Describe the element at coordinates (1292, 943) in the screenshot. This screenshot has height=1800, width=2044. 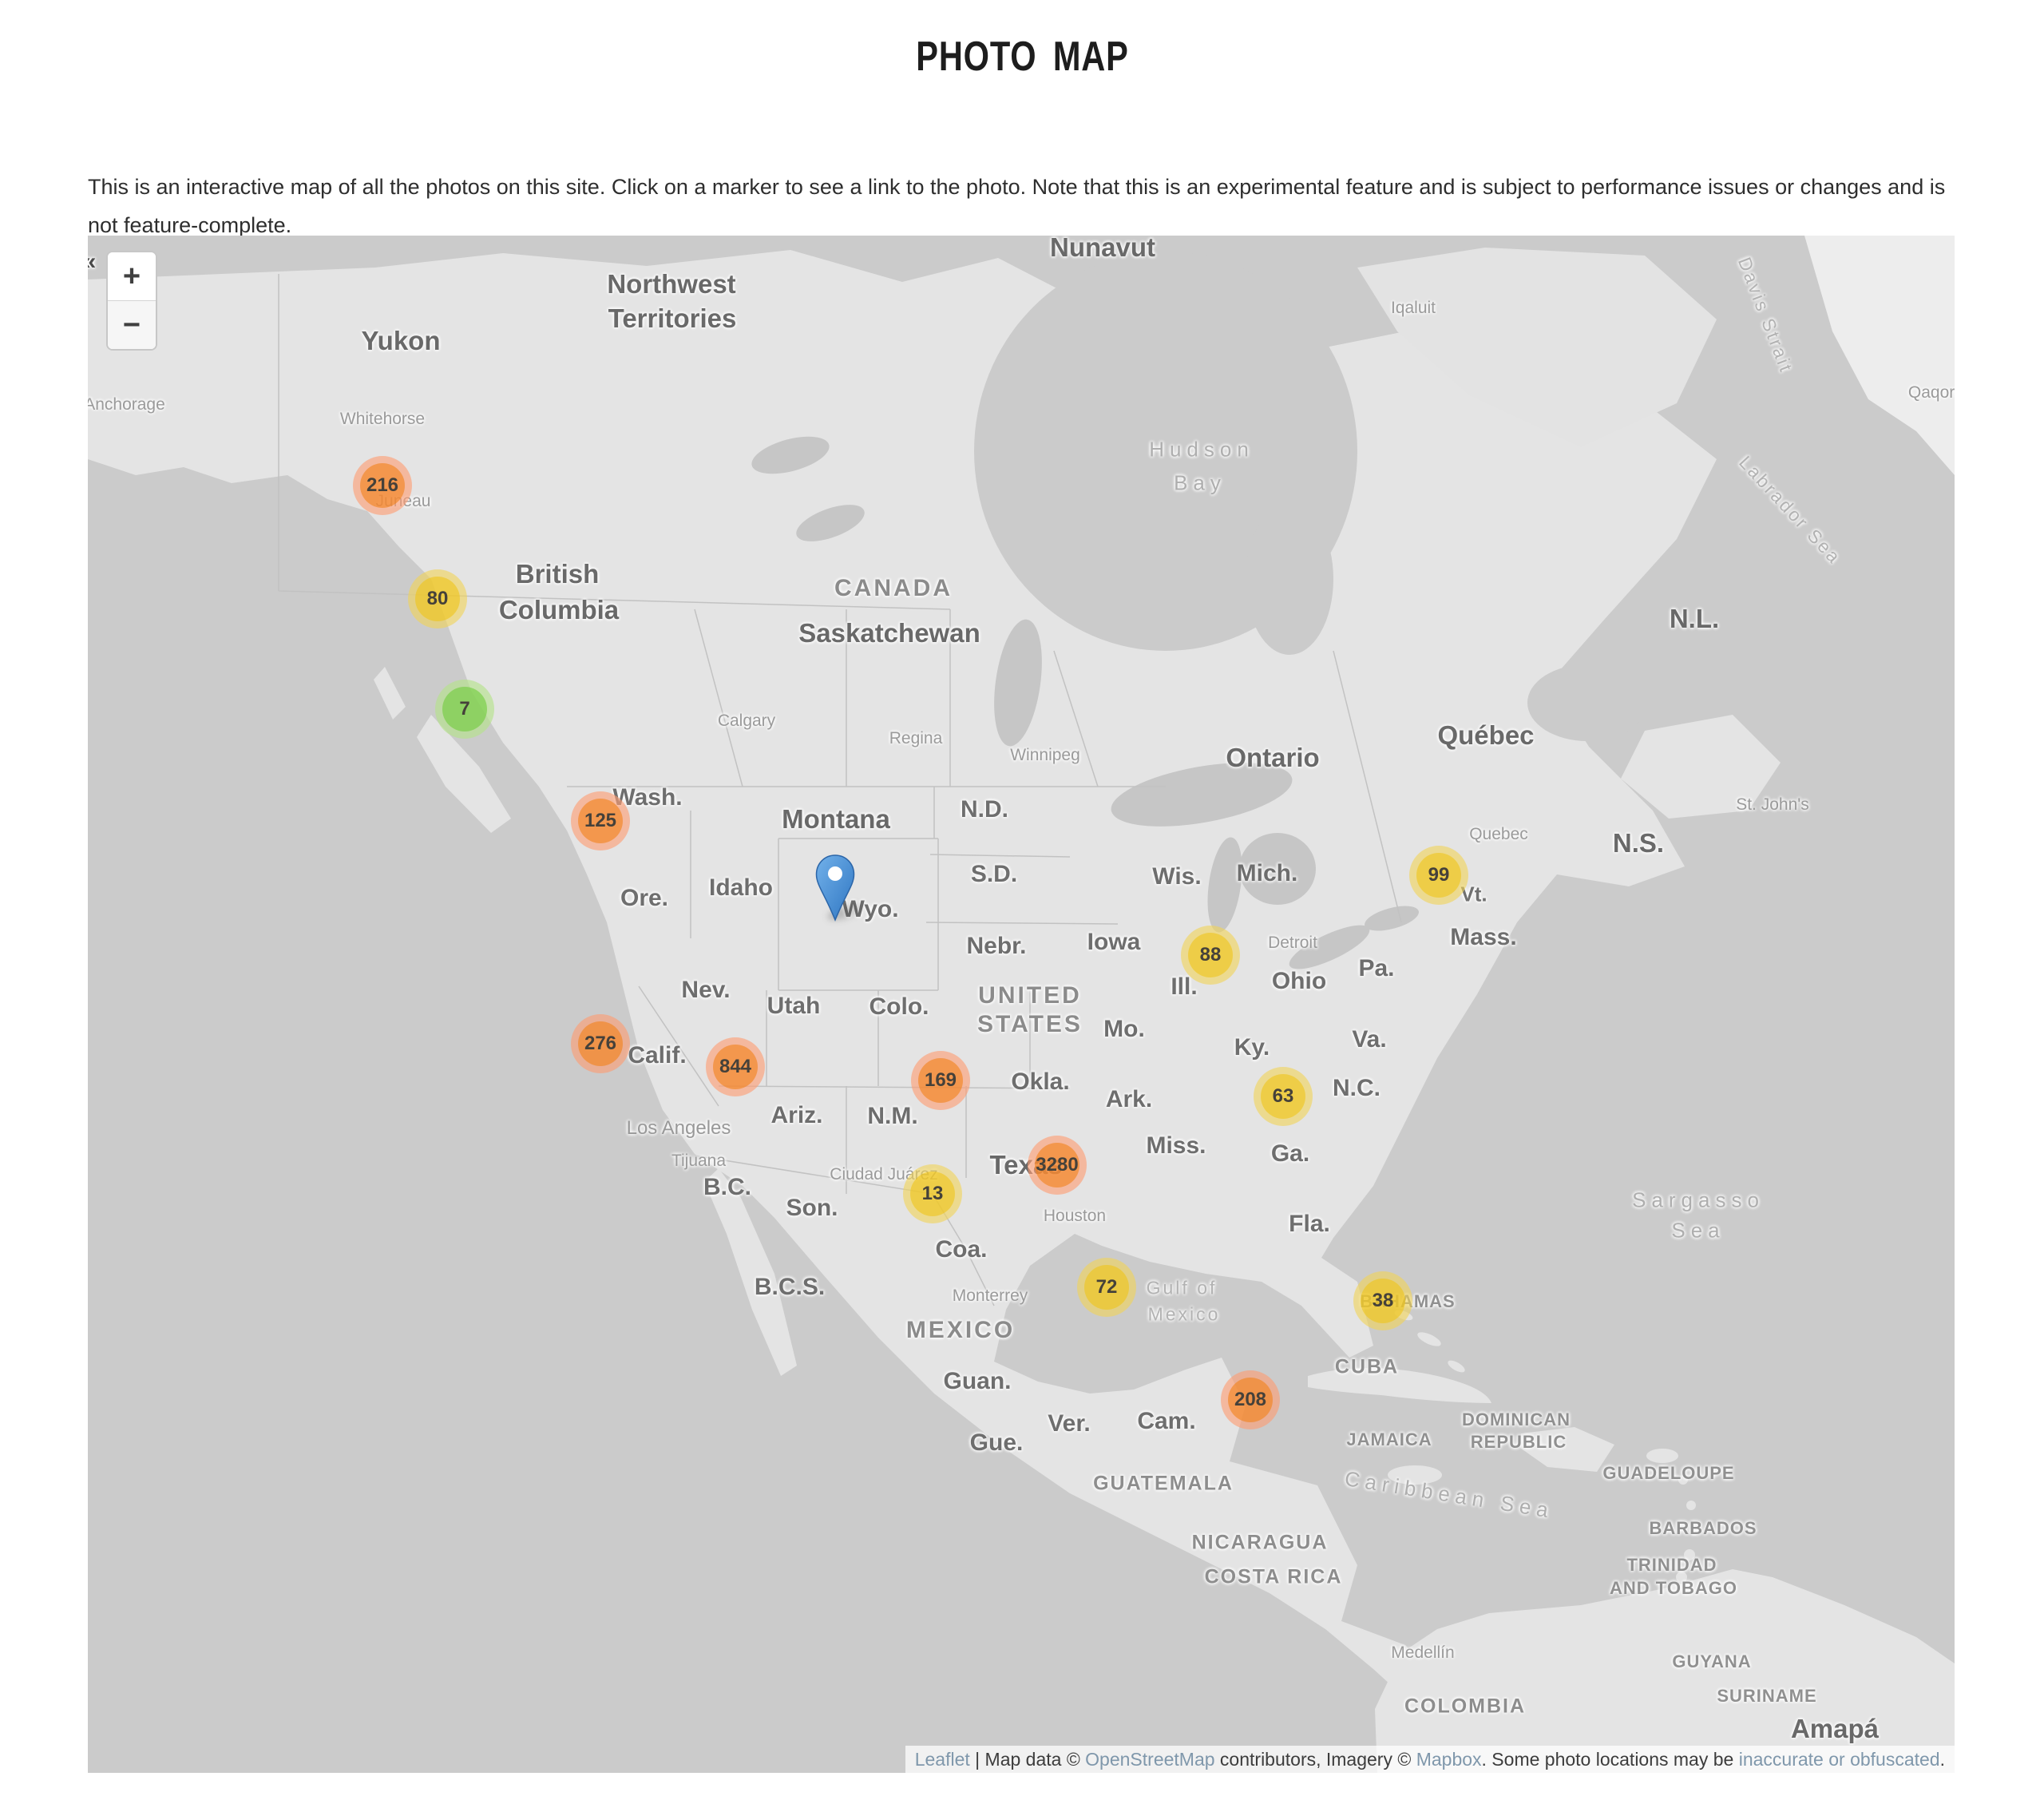
I see `map-label: Detroit` at that location.